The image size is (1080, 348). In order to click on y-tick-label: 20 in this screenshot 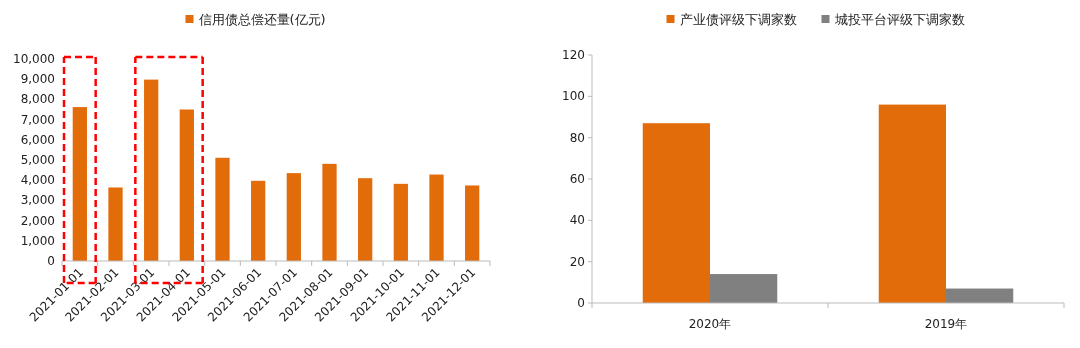, I will do `click(577, 261)`.